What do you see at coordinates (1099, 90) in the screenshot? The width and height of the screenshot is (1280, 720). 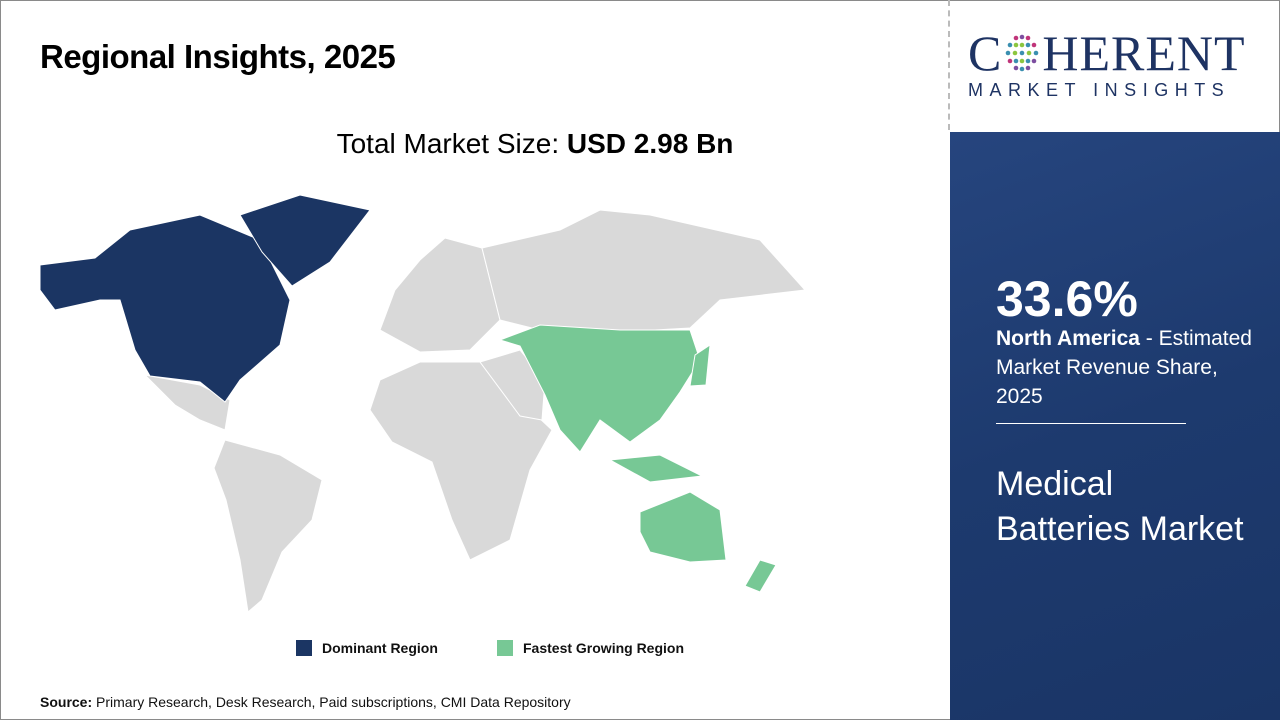 I see `logo-tagline: MARKET INSIGHTS` at bounding box center [1099, 90].